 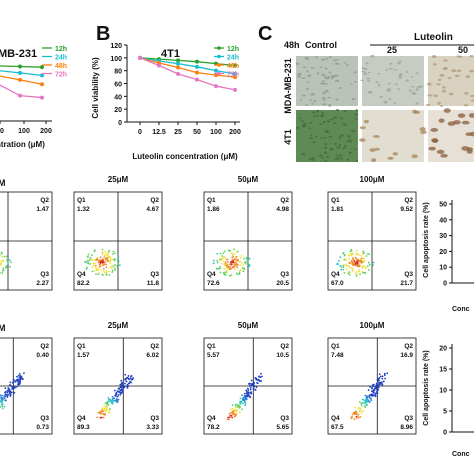 I want to click on flow-q2-value: 0.40, so click(x=42, y=355).